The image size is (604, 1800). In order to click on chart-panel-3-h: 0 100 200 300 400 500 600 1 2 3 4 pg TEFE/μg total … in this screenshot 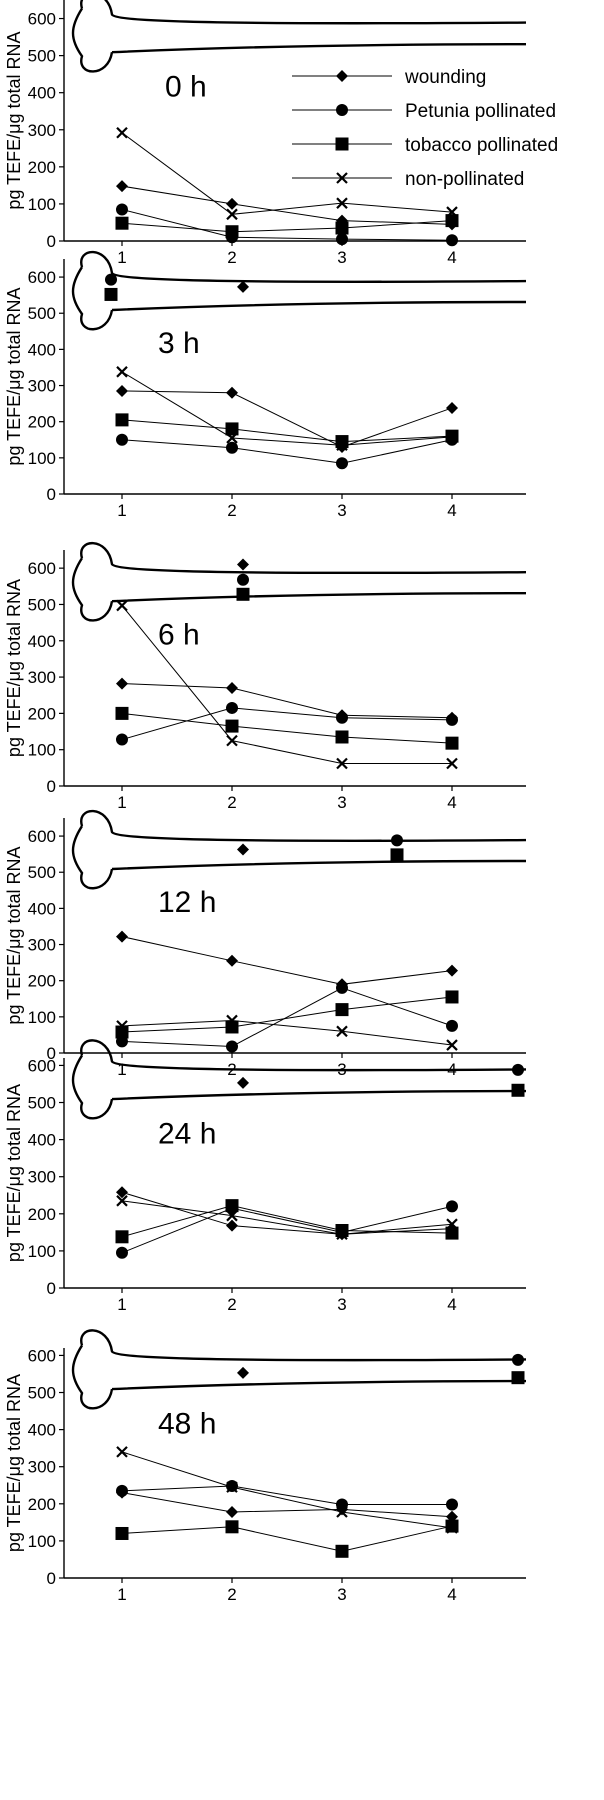, I will do `click(265, 385)`.